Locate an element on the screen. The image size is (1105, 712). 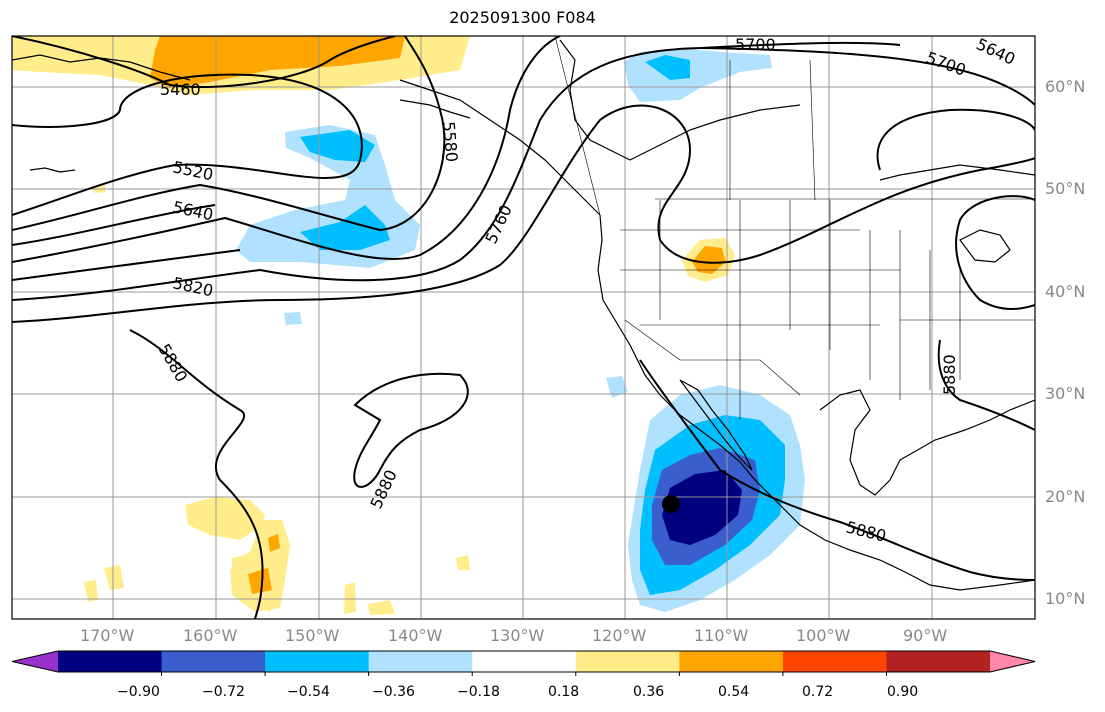
colorbar-tick-label: 0.72 is located at coordinates (818, 692).